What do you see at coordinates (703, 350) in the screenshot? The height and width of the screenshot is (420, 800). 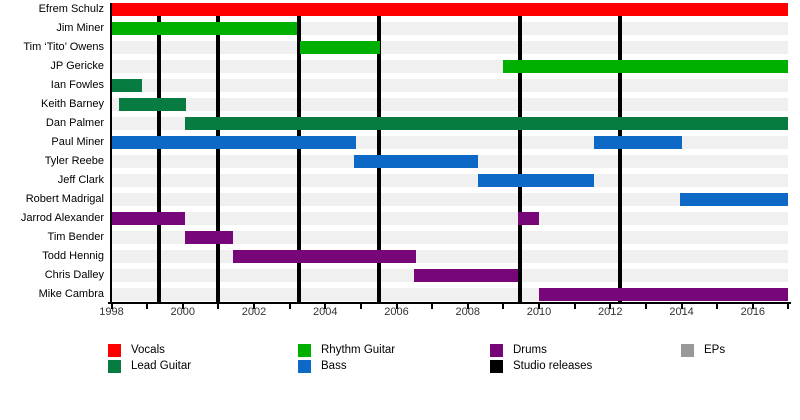 I see `legend-item: EPs` at bounding box center [703, 350].